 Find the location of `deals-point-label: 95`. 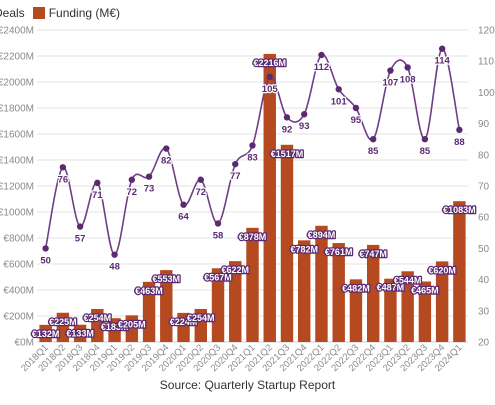

deals-point-label: 95 is located at coordinates (356, 120).